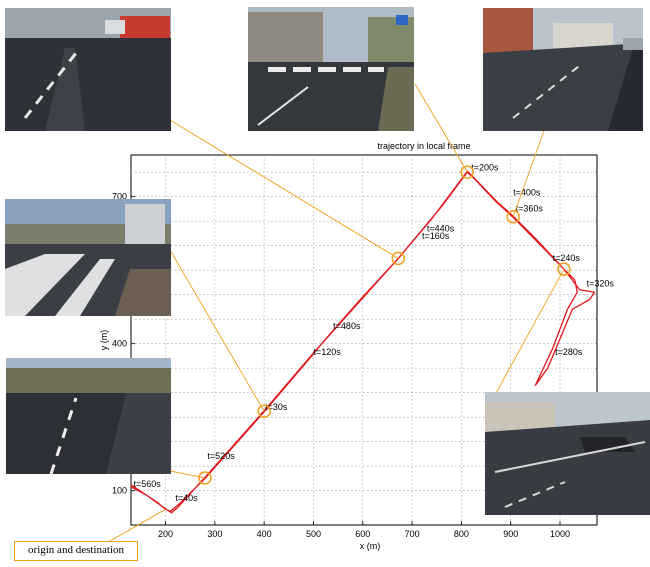 The height and width of the screenshot is (567, 650). What do you see at coordinates (436, 236) in the screenshot?
I see `time-label: t=160s` at bounding box center [436, 236].